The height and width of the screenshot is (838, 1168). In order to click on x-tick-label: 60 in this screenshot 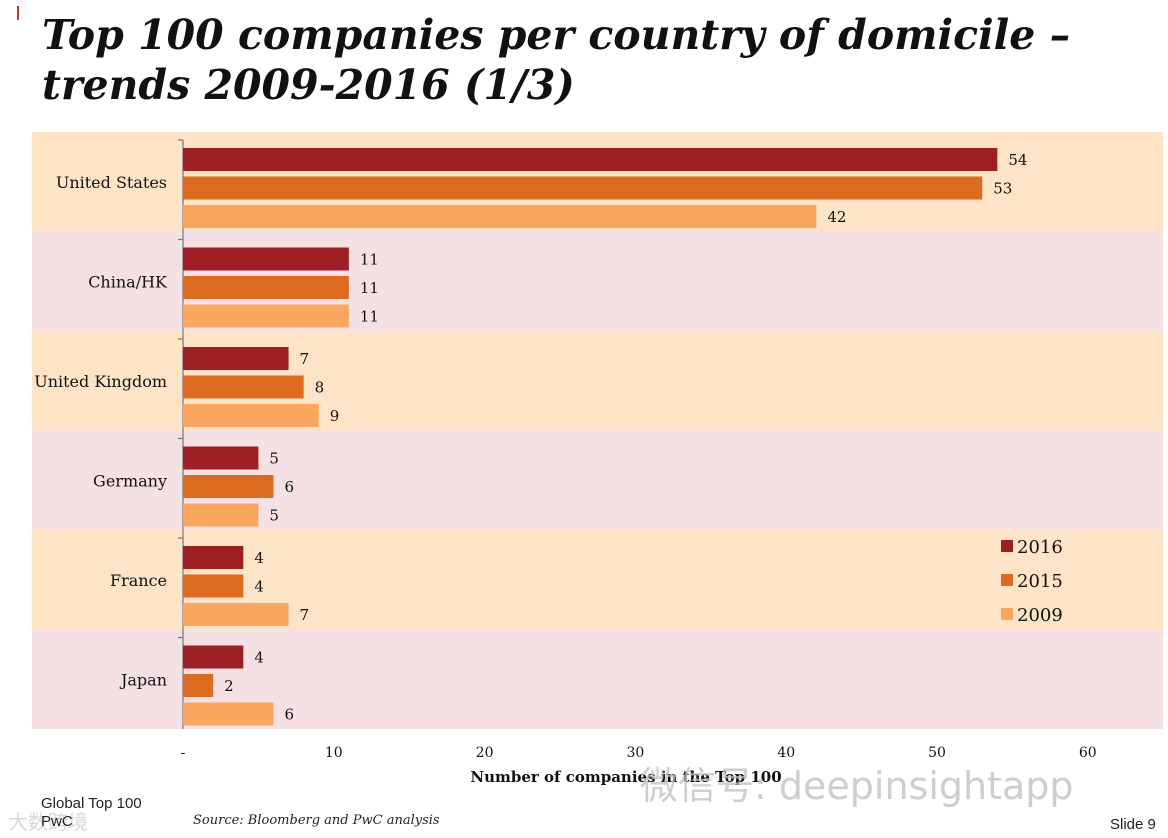, I will do `click(1088, 753)`.